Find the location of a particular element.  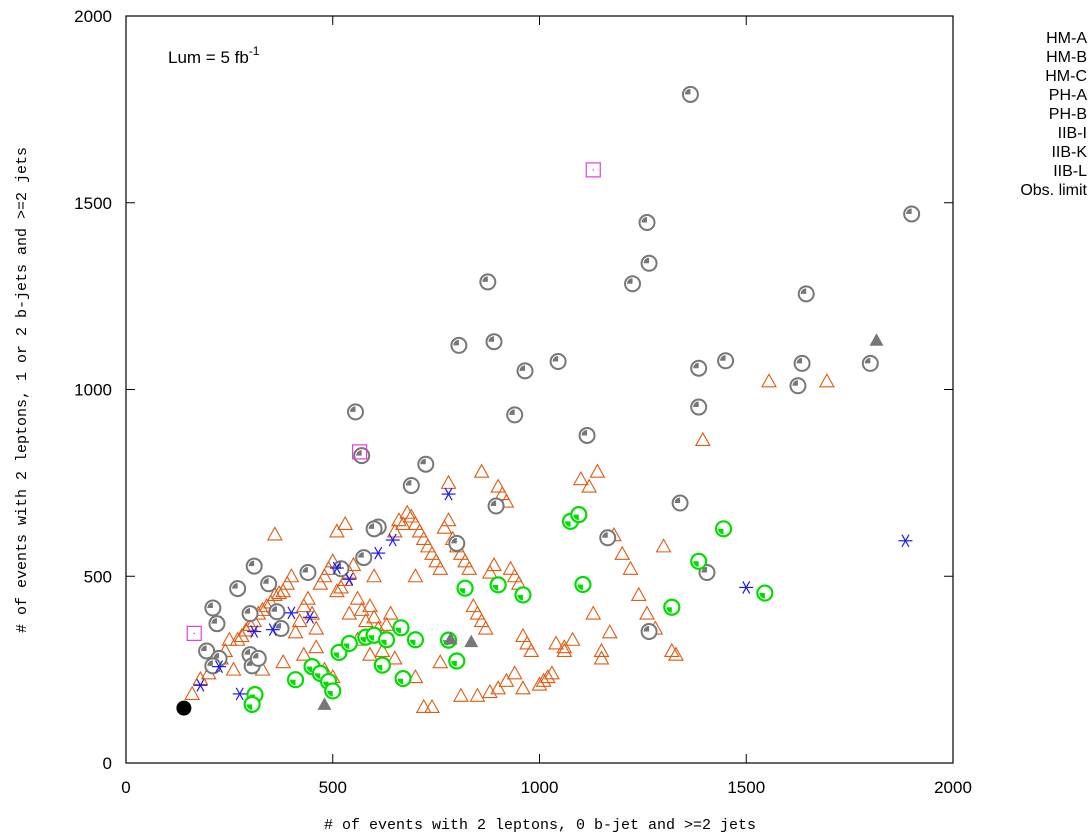

x-tick-label: 500 is located at coordinates (333, 787).